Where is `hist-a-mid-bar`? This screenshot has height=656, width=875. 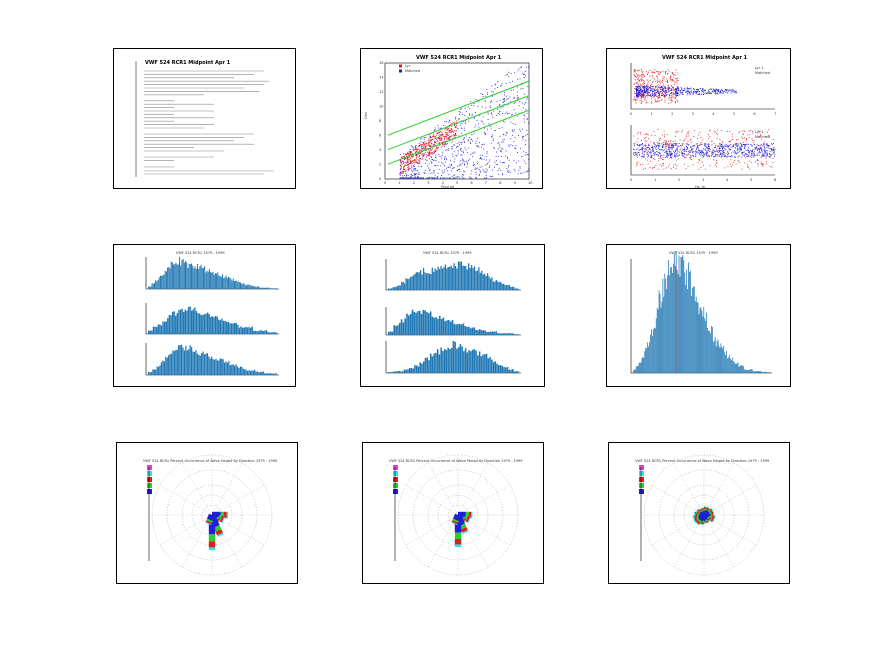 hist-a-mid-bar is located at coordinates (158, 329).